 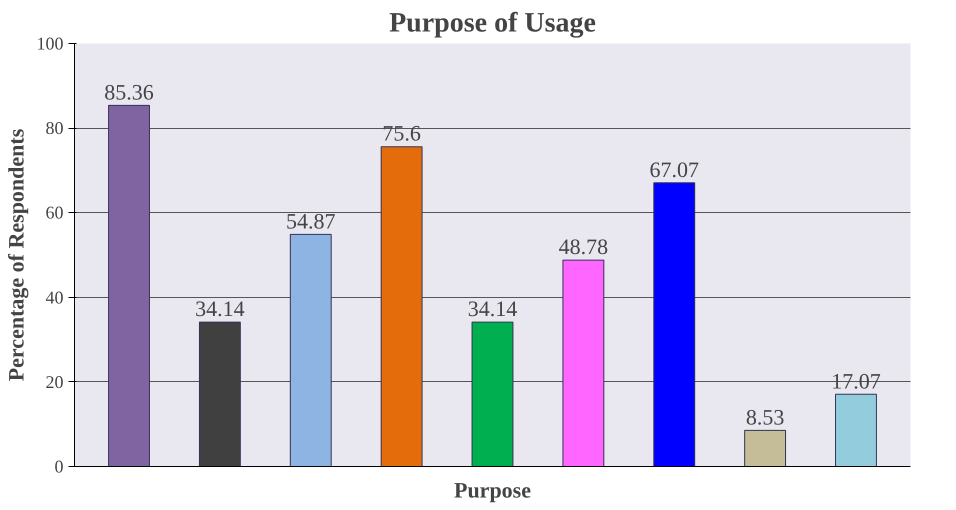 I want to click on y-tick-label: 40, so click(x=55, y=297).